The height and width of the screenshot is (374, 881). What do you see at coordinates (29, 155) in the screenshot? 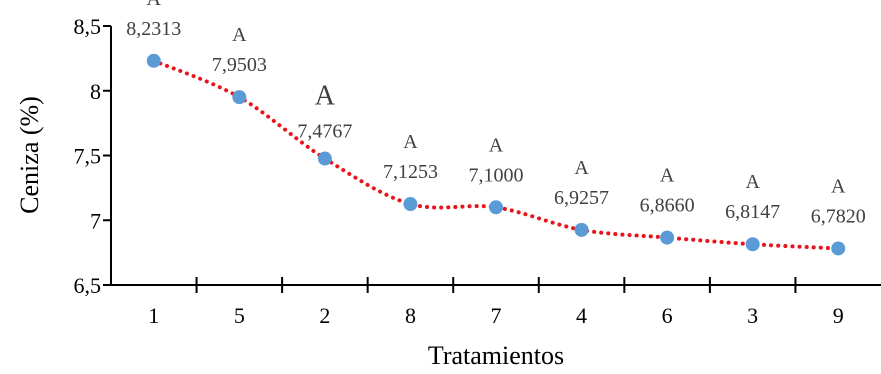
I see `y-axis-title: Ceniza (%)` at bounding box center [29, 155].